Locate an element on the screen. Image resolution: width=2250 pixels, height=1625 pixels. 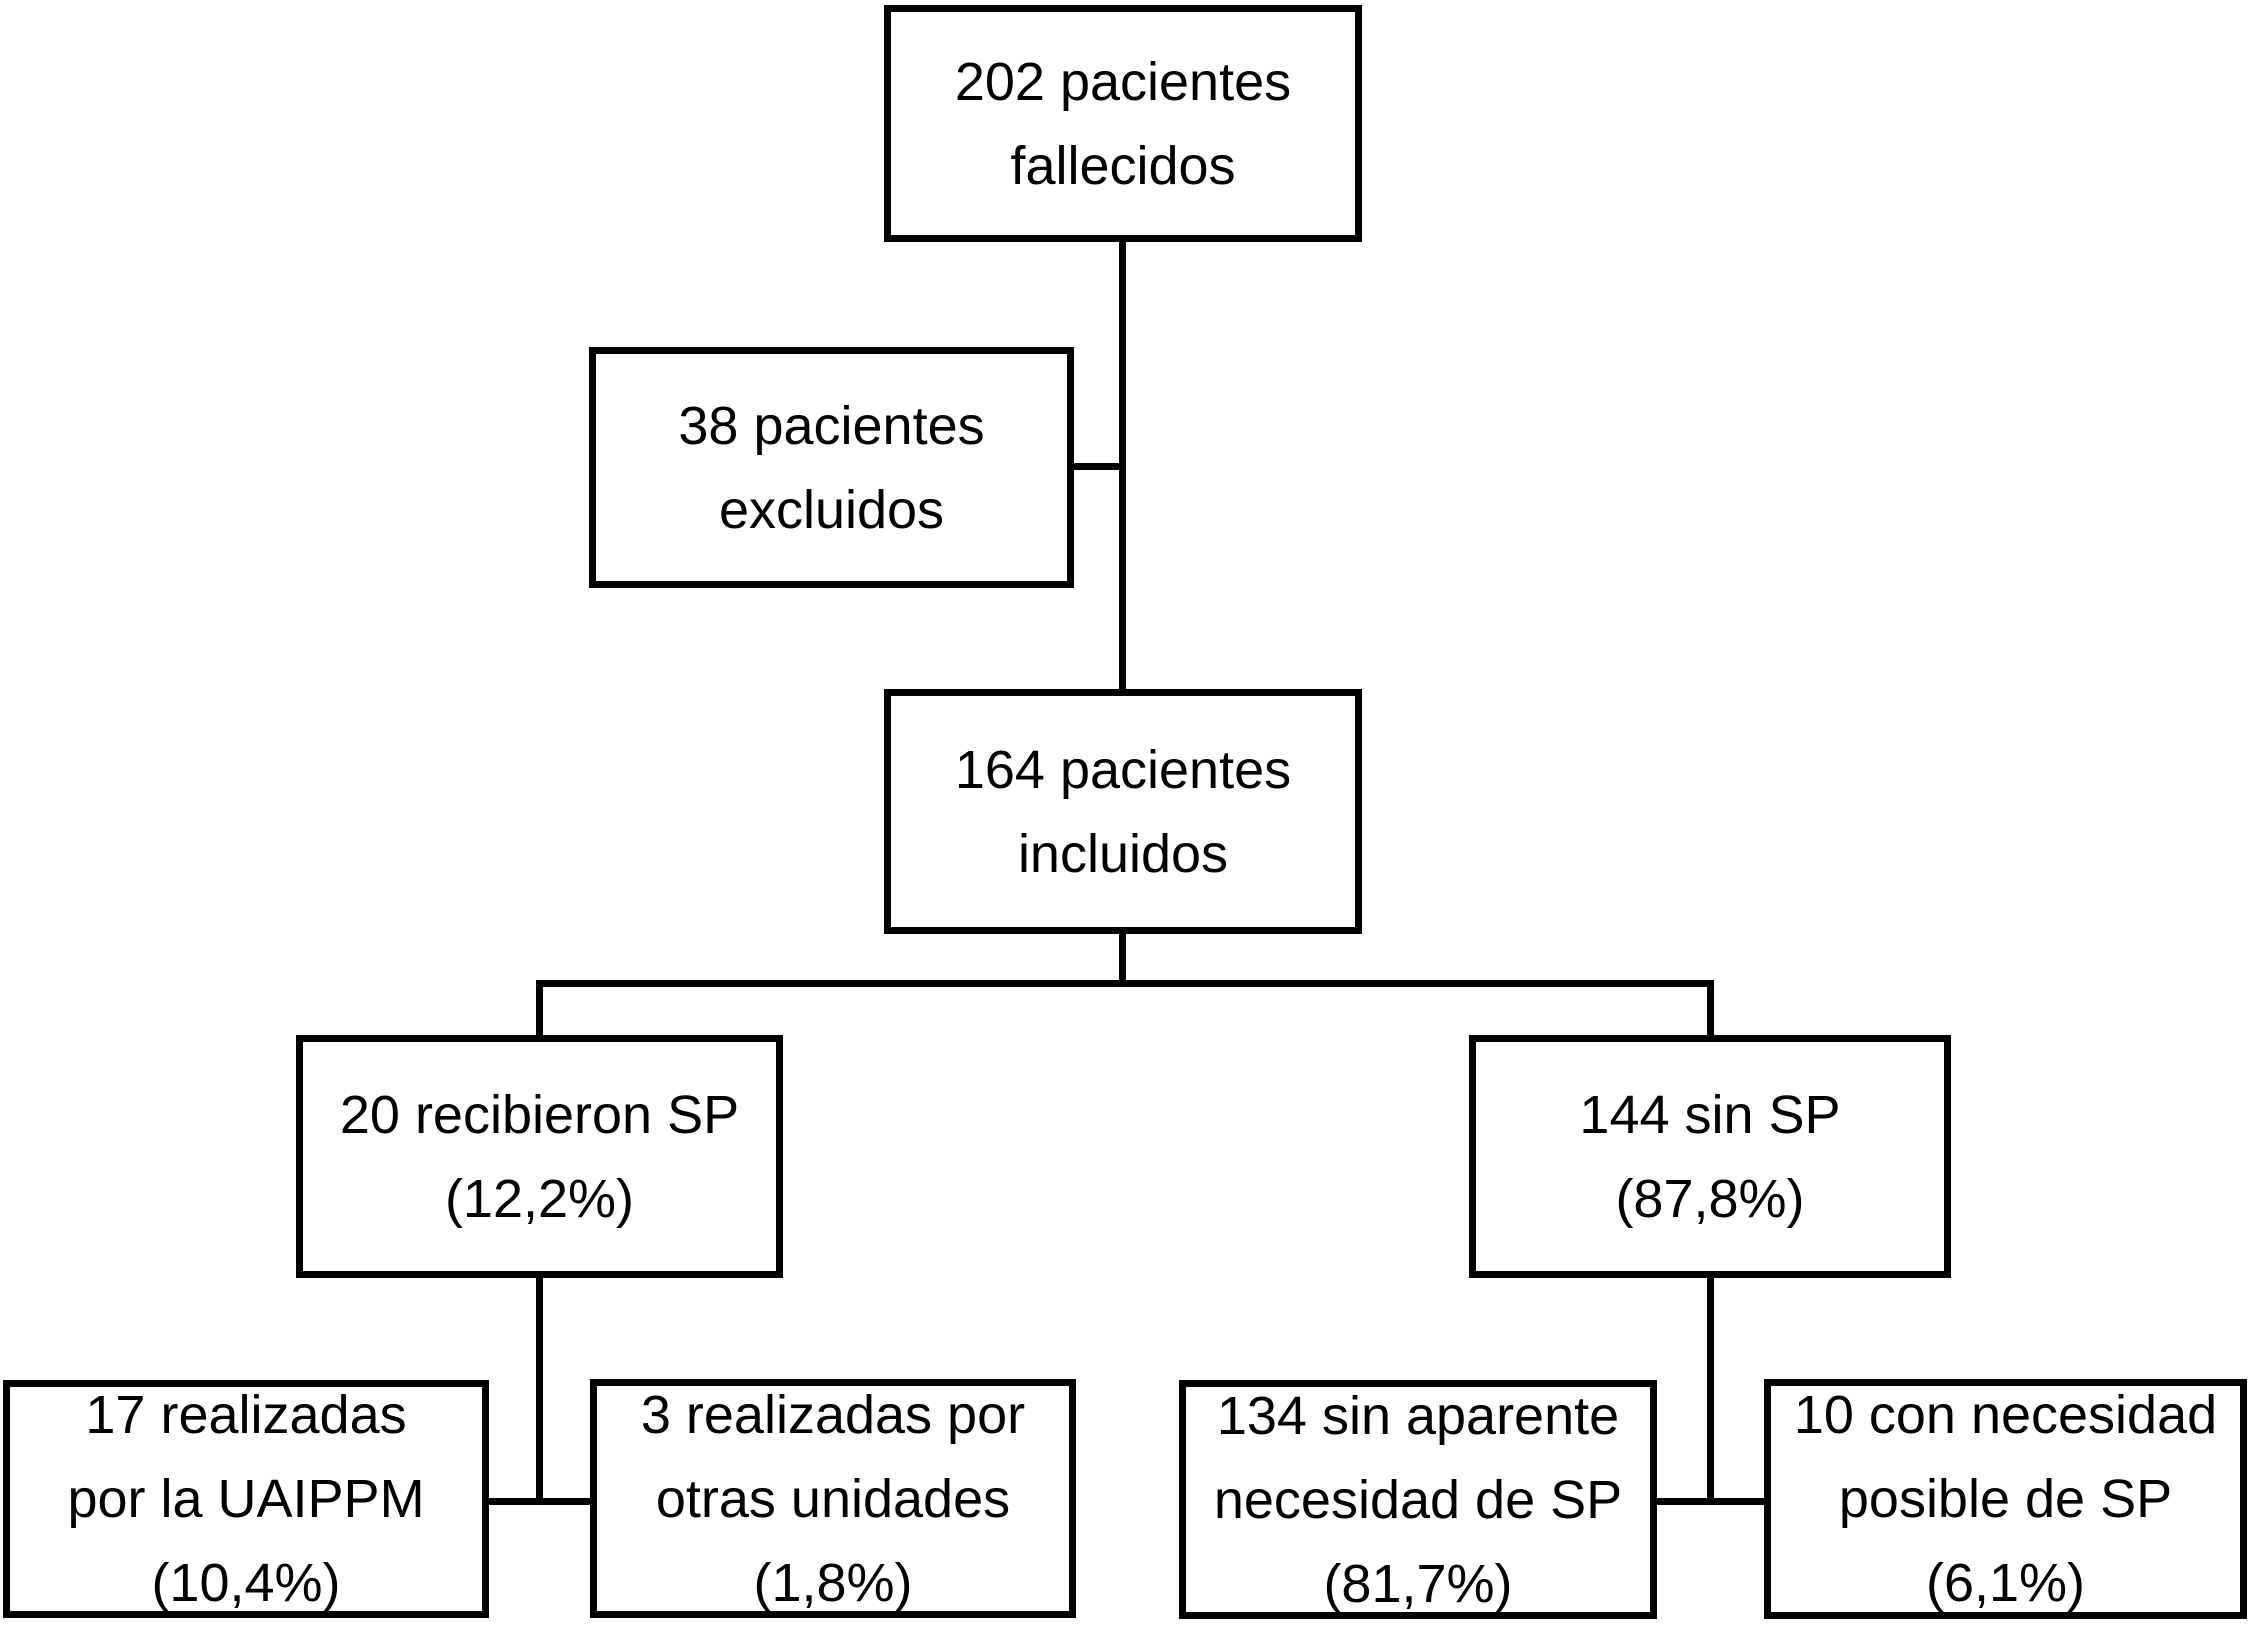
node-text-line: otras unidades is located at coordinates (833, 1498).